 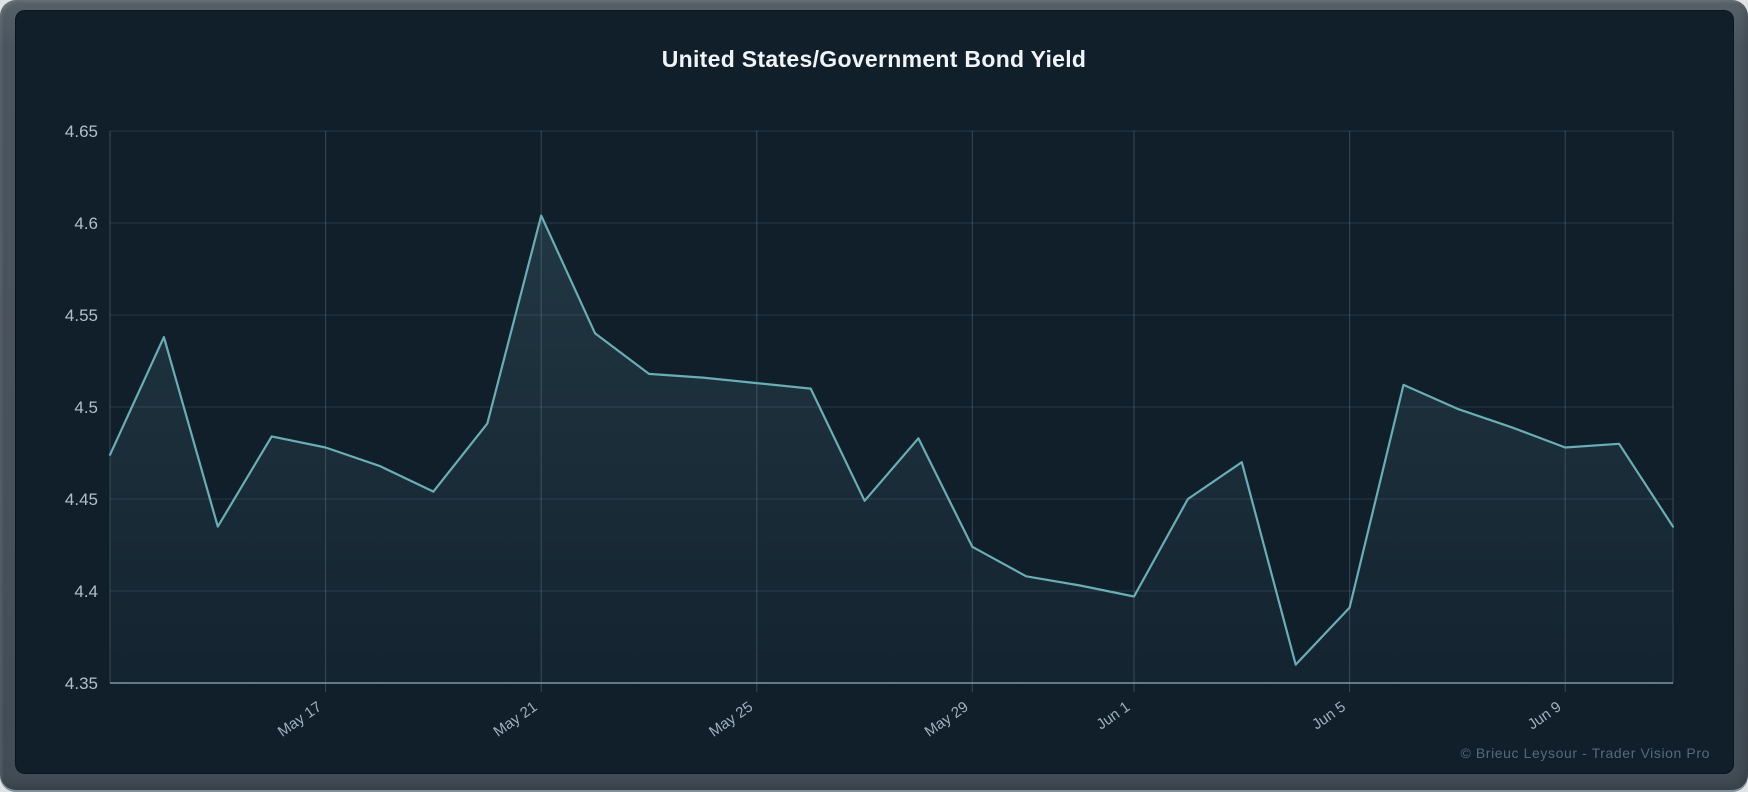 What do you see at coordinates (1329, 715) in the screenshot?
I see `svg-text: Jun 5` at bounding box center [1329, 715].